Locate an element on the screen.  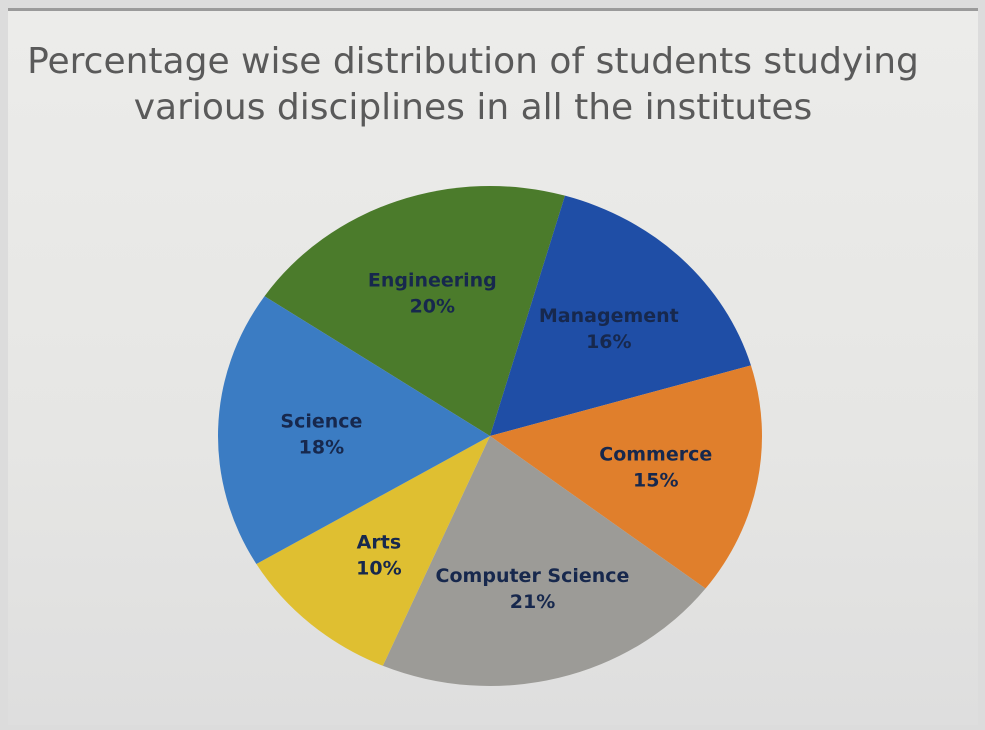
value-label: 10% is located at coordinates (378, 569).